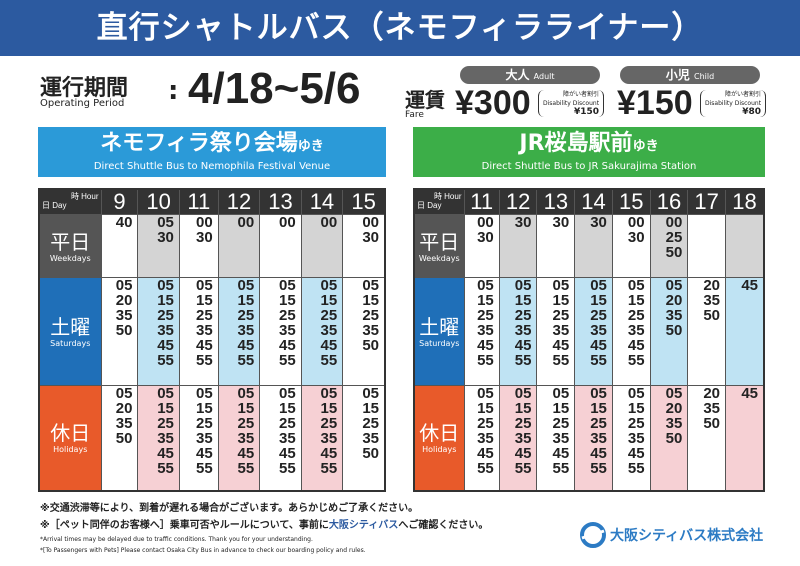 This screenshot has width=800, height=566. Describe the element at coordinates (363, 525) in the screenshot. I see `osaka-city-bus-link: 大阪シティバス` at that location.